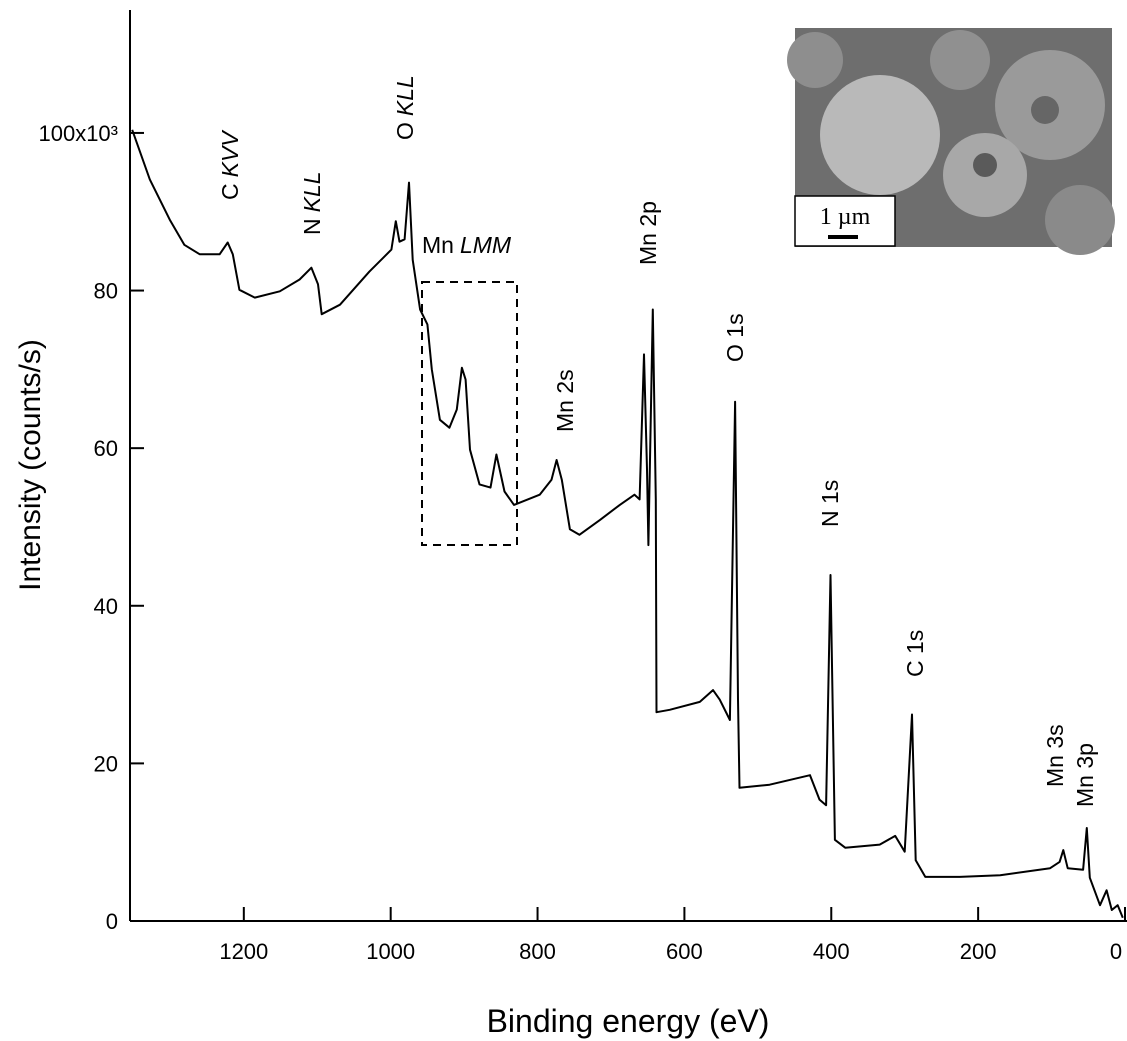 This screenshot has width=1127, height=1041. I want to click on y-tick-label: 0, so click(112, 921).